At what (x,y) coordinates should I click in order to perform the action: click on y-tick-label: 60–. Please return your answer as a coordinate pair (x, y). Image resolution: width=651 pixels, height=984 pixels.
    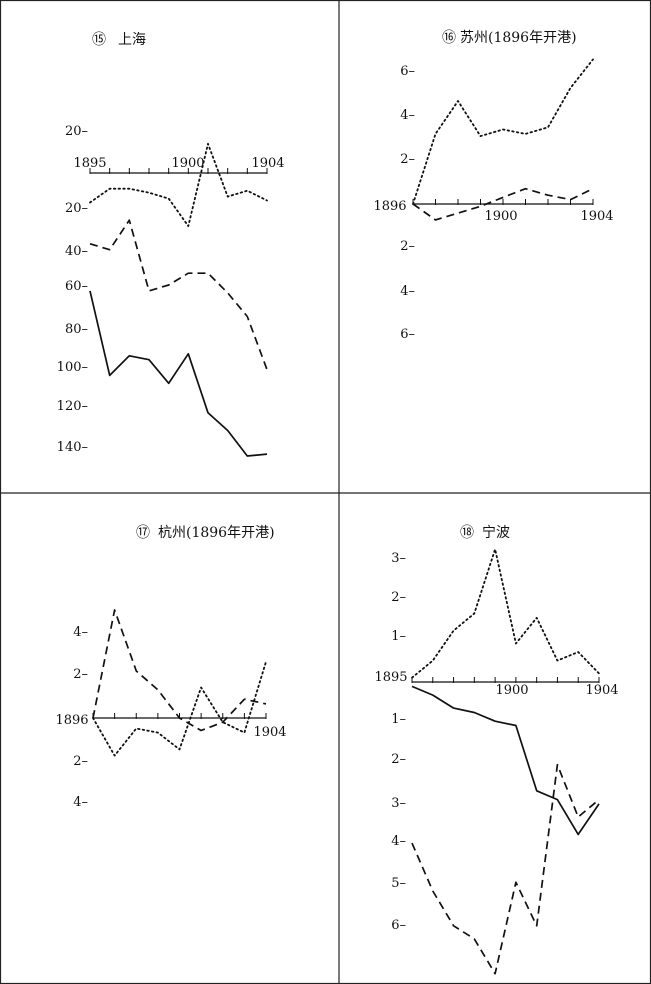
    Looking at the image, I should click on (76, 286).